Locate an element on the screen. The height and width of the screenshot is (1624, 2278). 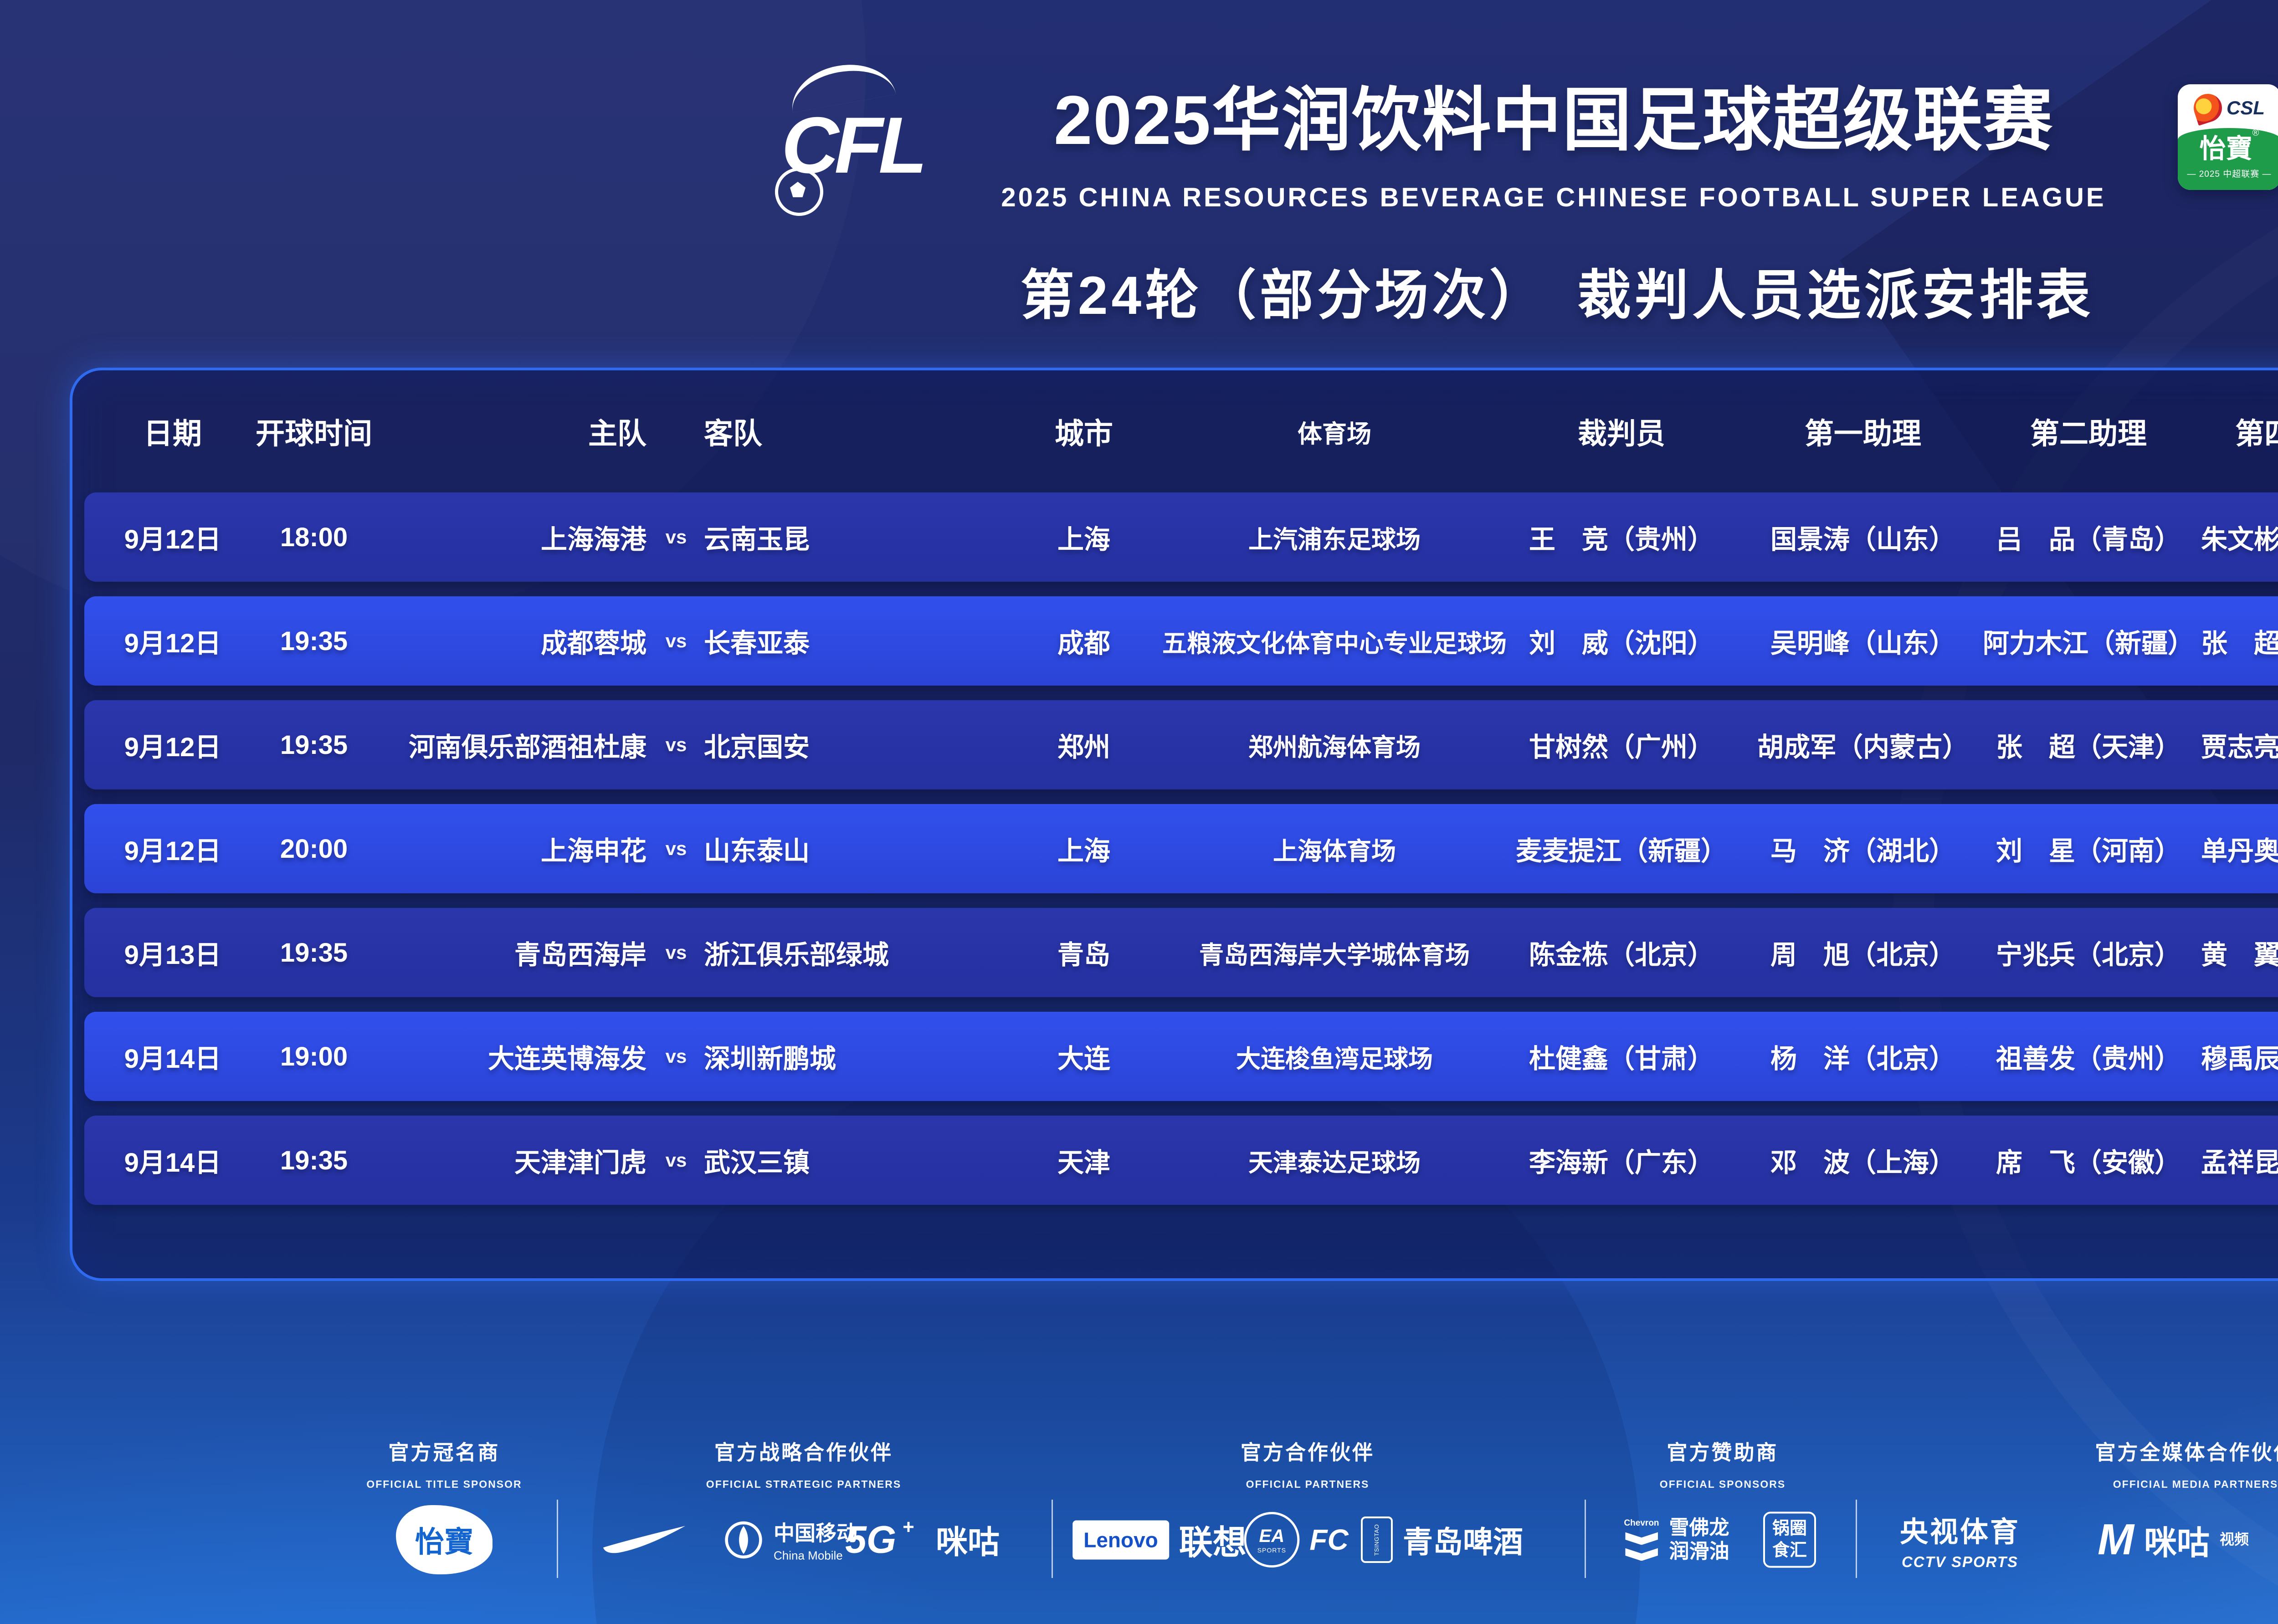
cell-referee: 麦麦提江（新疆） is located at coordinates (1621, 851).